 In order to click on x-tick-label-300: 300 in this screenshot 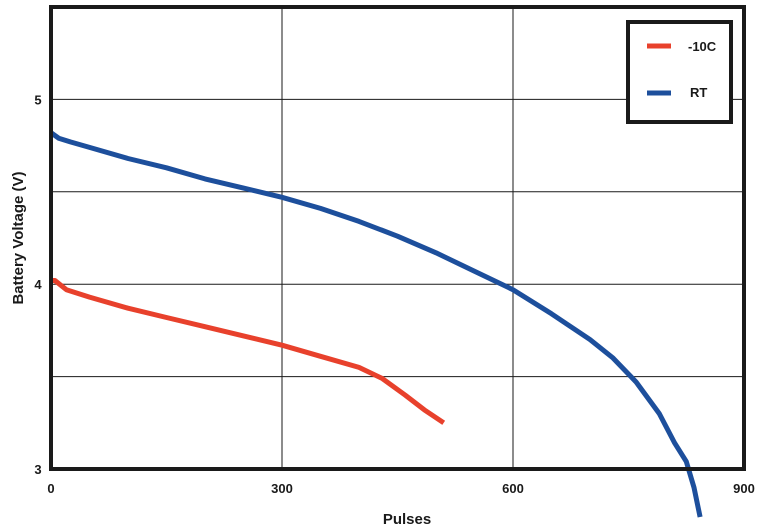, I will do `click(282, 488)`.